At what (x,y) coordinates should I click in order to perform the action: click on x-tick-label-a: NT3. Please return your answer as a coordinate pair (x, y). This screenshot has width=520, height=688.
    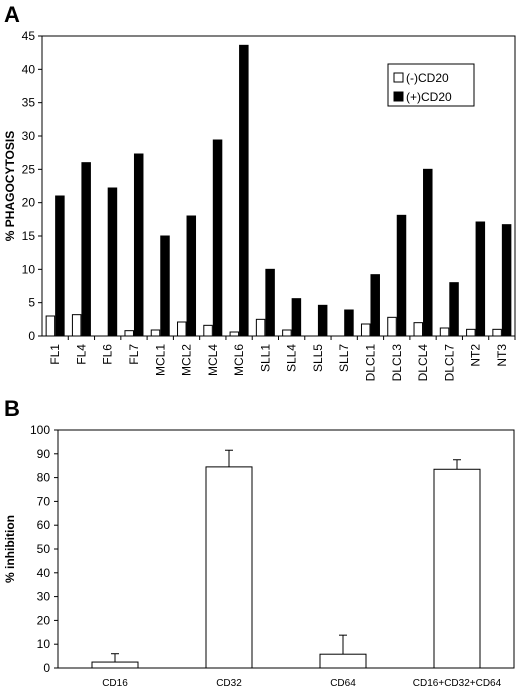
    Looking at the image, I should click on (502, 355).